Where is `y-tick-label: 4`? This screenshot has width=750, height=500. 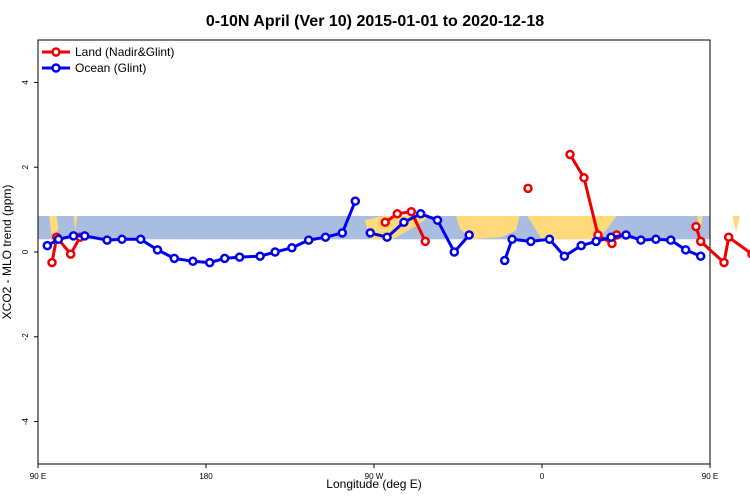
y-tick-label: 4 is located at coordinates (25, 82).